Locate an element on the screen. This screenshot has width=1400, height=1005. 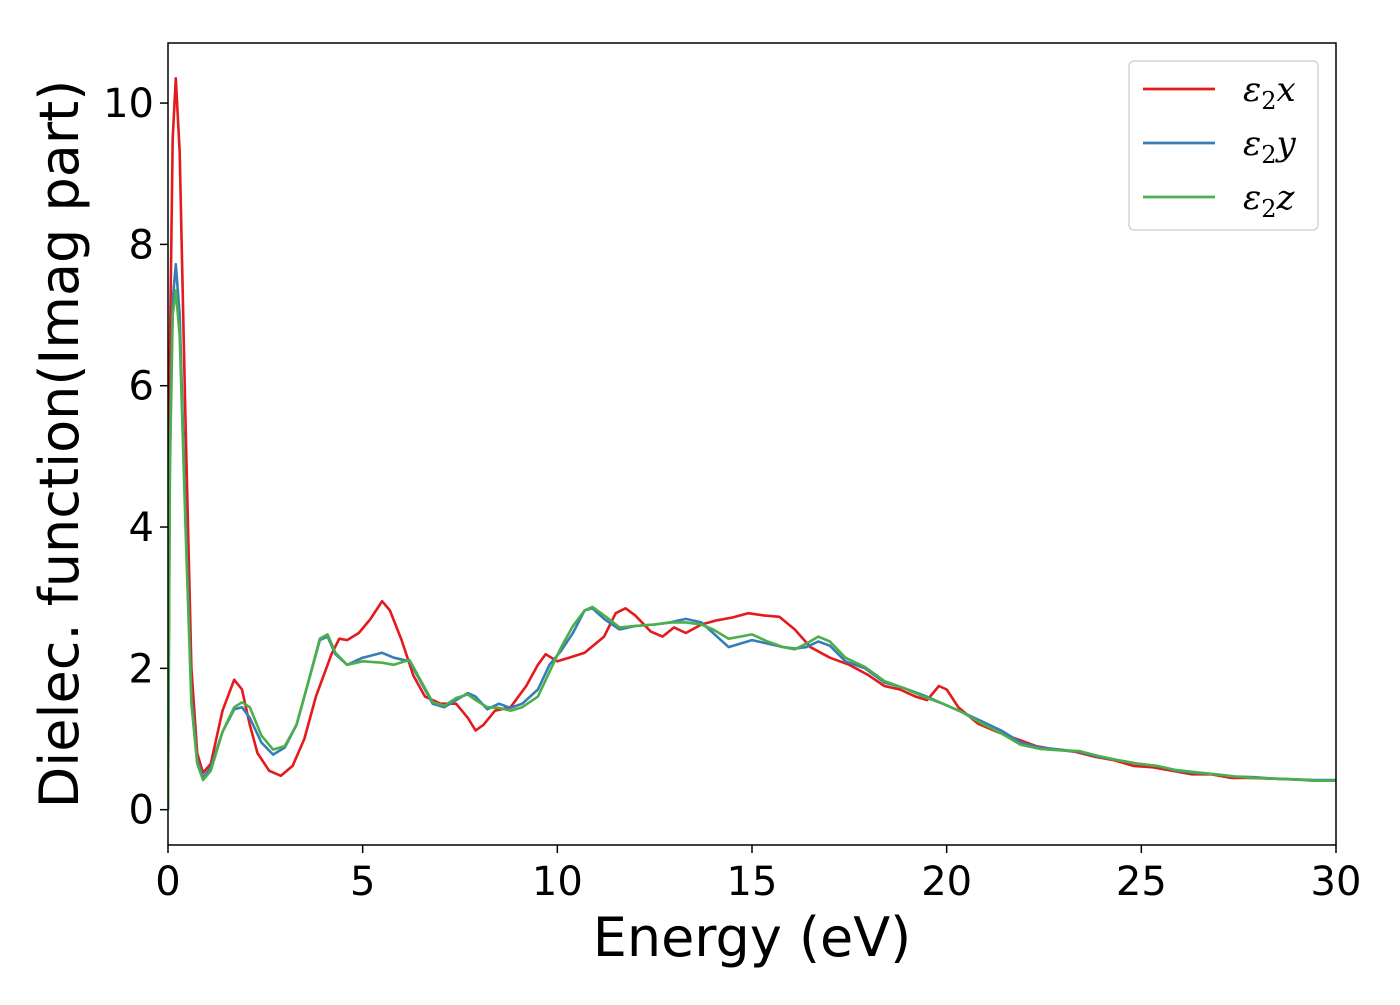
x-tick-label: 25 is located at coordinates (1141, 882).